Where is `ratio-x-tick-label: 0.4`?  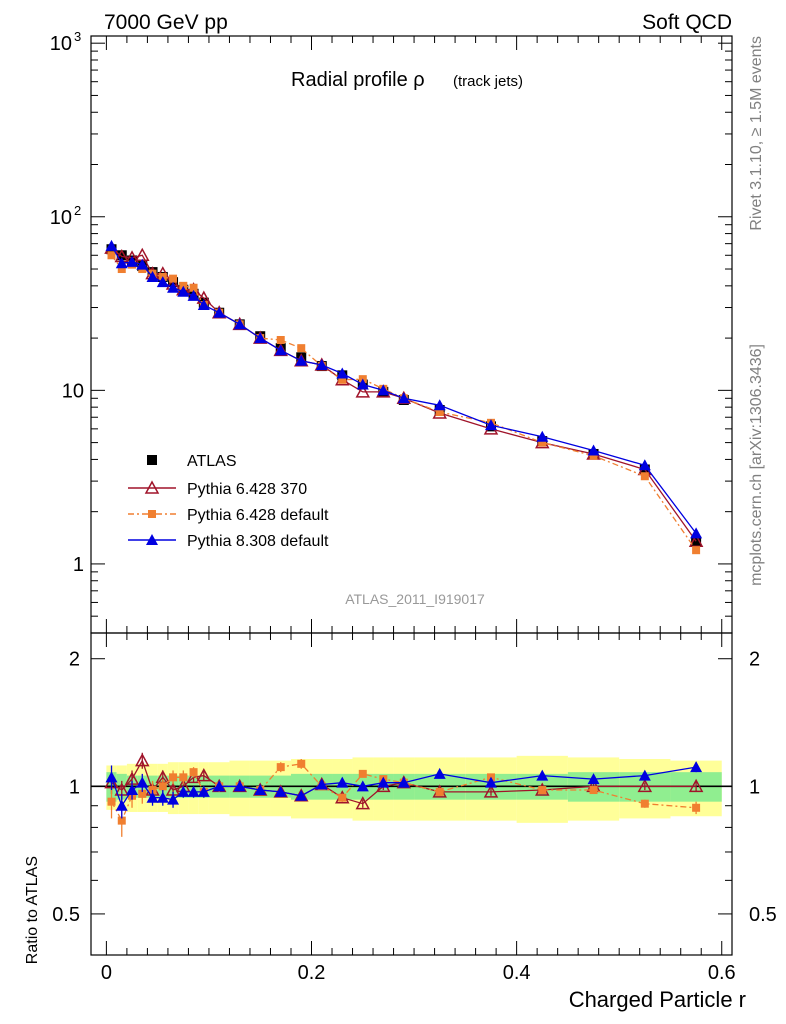 ratio-x-tick-label: 0.4 is located at coordinates (517, 973).